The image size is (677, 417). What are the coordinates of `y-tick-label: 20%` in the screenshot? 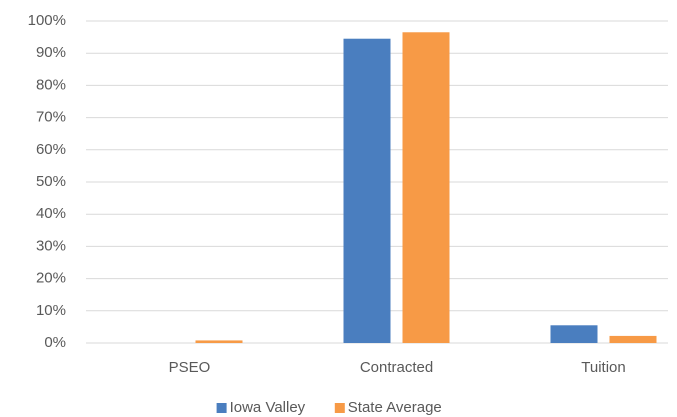 It's located at (51, 278).